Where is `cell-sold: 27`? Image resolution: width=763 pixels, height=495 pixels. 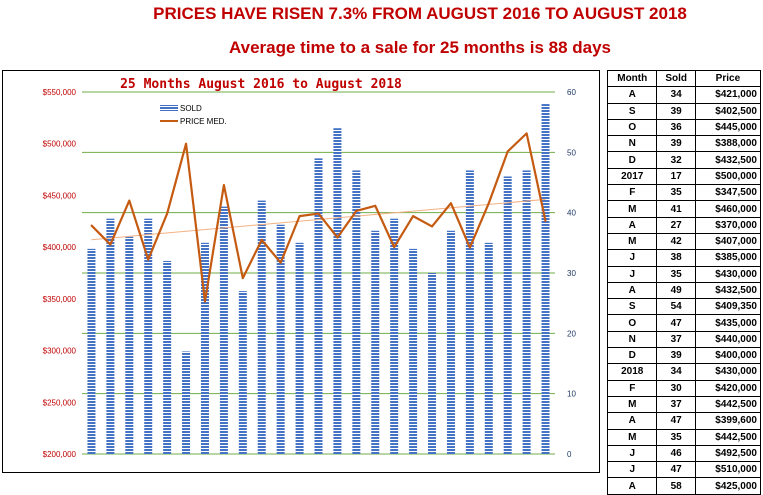
cell-sold: 27 is located at coordinates (676, 225).